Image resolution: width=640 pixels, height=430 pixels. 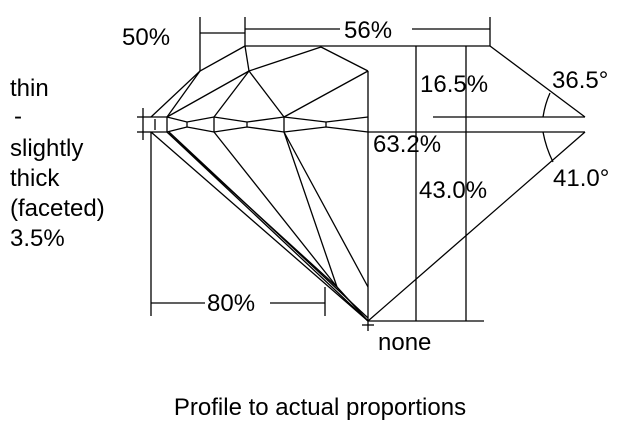 What do you see at coordinates (368, 30) in the screenshot?
I see `table-label: 56%` at bounding box center [368, 30].